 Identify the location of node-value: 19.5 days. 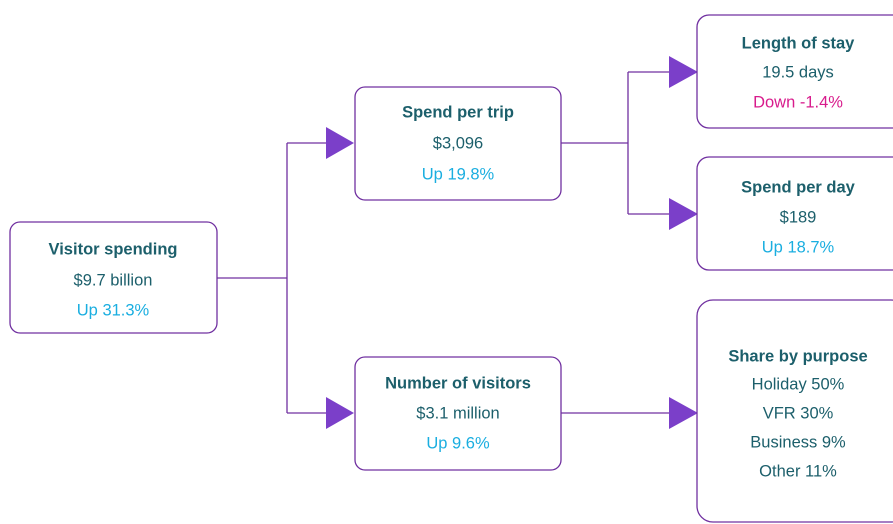
(798, 72).